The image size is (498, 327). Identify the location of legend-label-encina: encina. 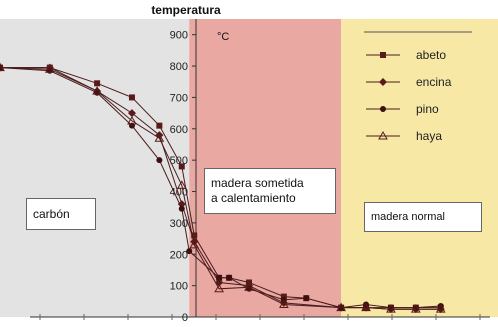
(434, 82).